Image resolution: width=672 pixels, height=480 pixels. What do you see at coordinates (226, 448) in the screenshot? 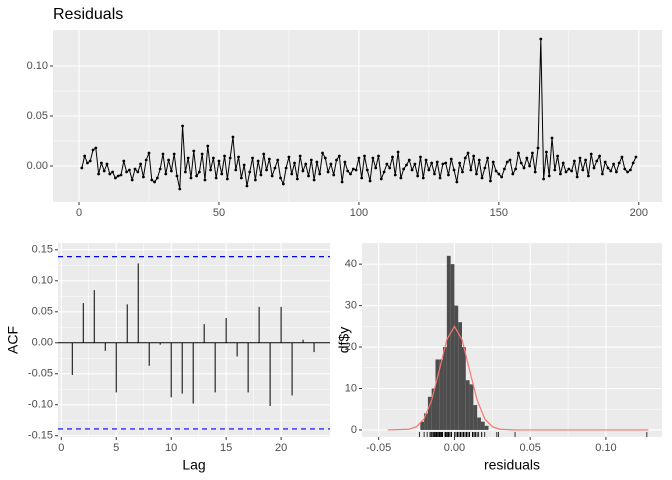
I see `x-tick-label: 15` at bounding box center [226, 448].